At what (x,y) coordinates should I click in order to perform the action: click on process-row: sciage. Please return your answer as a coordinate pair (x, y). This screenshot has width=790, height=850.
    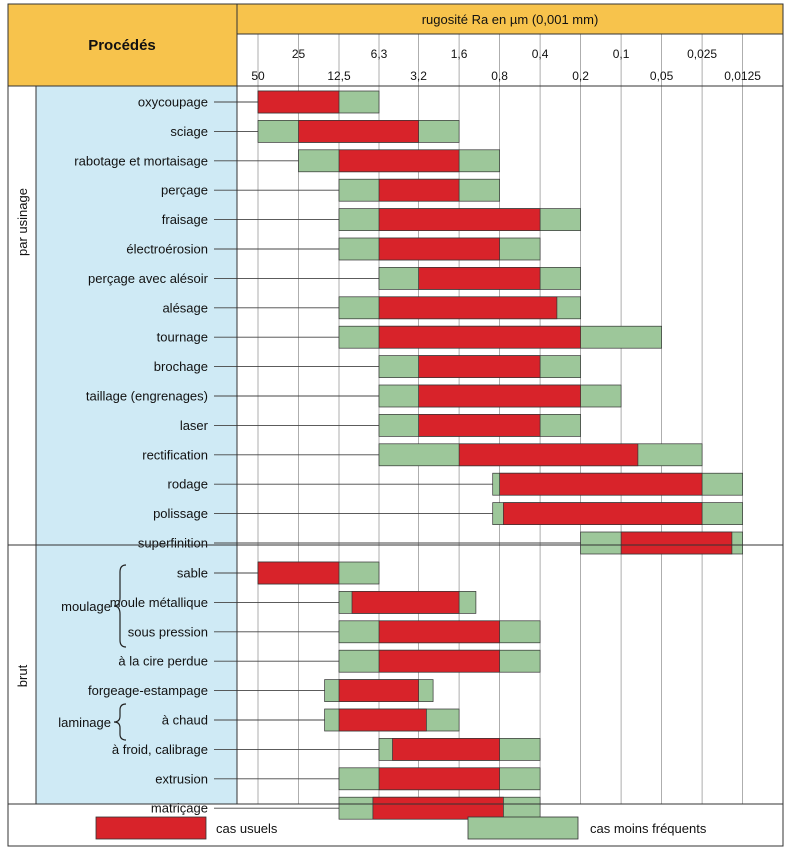
    Looking at the image, I should click on (315, 131).